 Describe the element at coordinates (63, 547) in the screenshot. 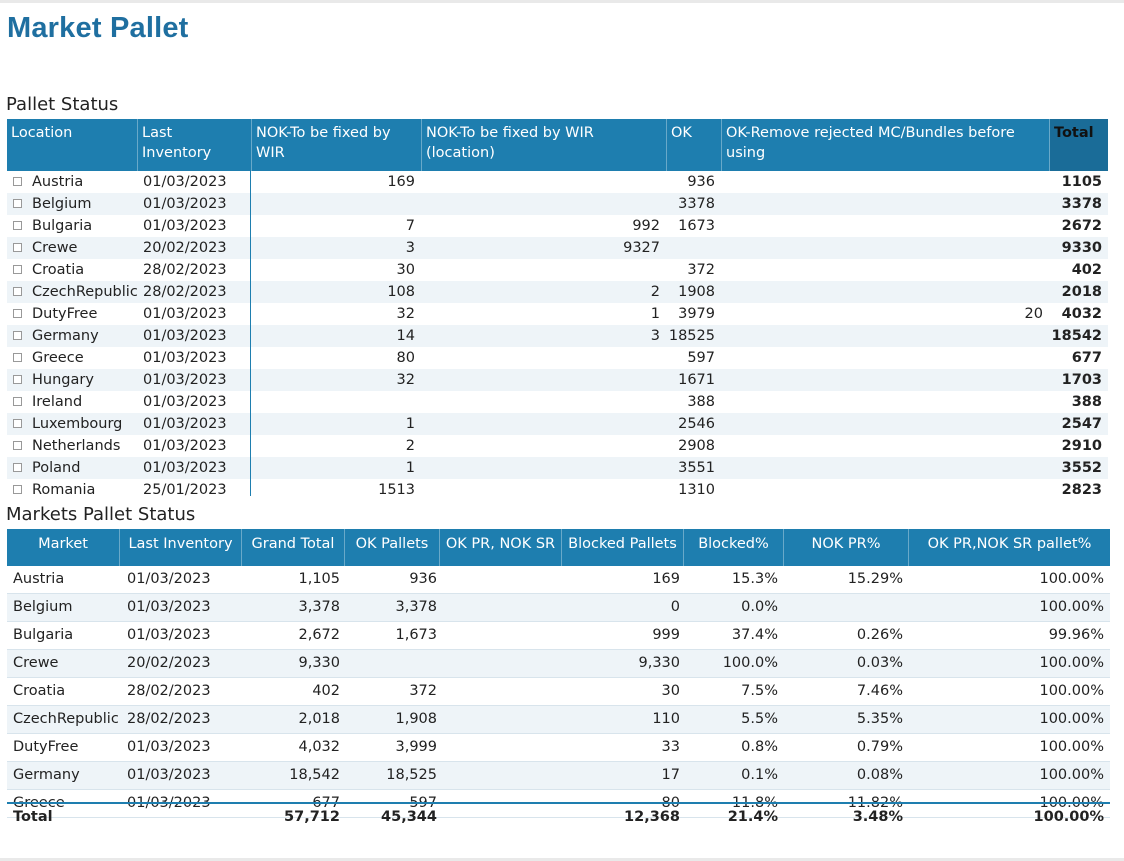

I see `column-header-market: Market` at that location.